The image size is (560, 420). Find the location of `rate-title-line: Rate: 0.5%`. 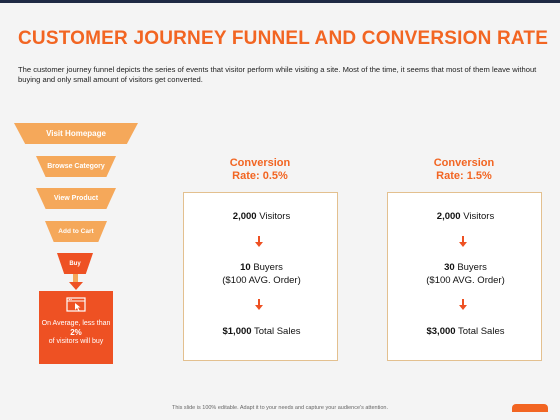

rate-title-line: Rate: 0.5% is located at coordinates (260, 176).